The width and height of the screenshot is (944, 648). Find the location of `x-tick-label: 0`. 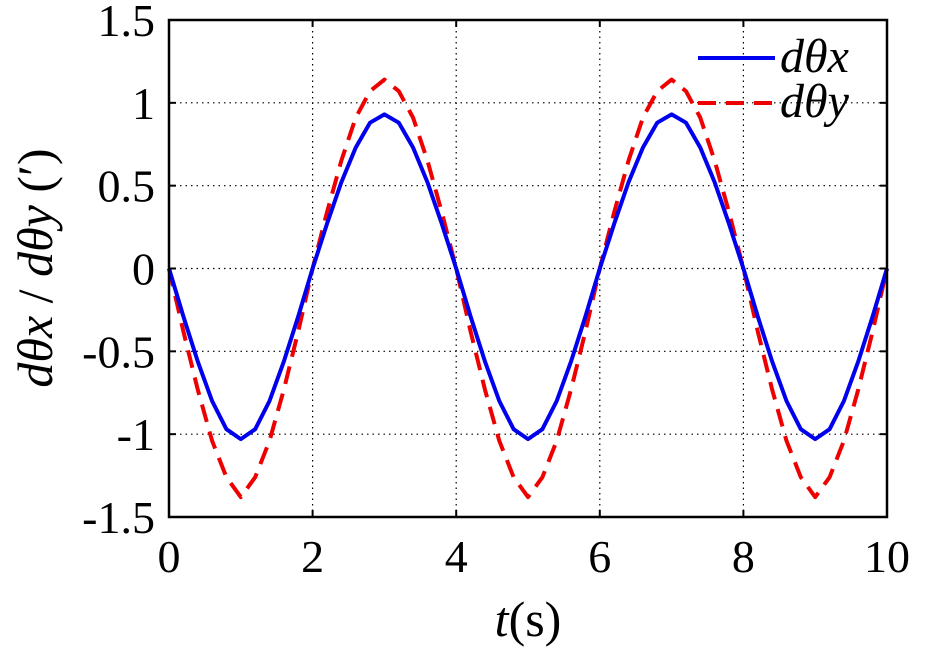

x-tick-label: 0 is located at coordinates (169, 556).